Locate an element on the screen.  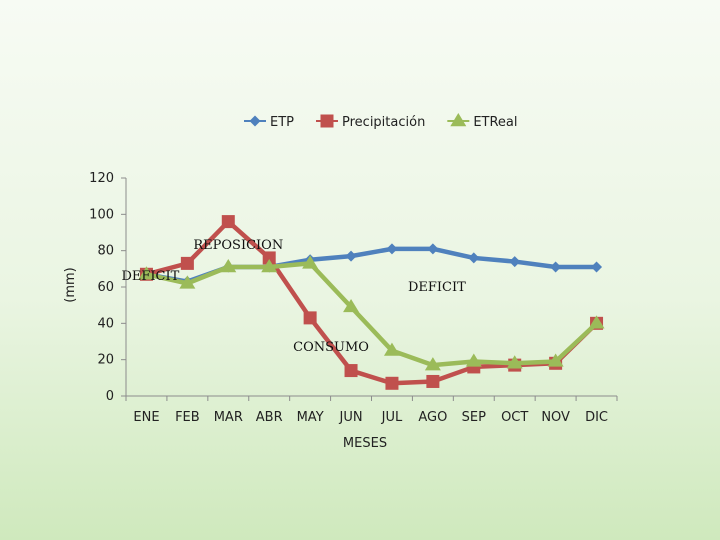
x-tick-label: DIC is located at coordinates (596, 417).